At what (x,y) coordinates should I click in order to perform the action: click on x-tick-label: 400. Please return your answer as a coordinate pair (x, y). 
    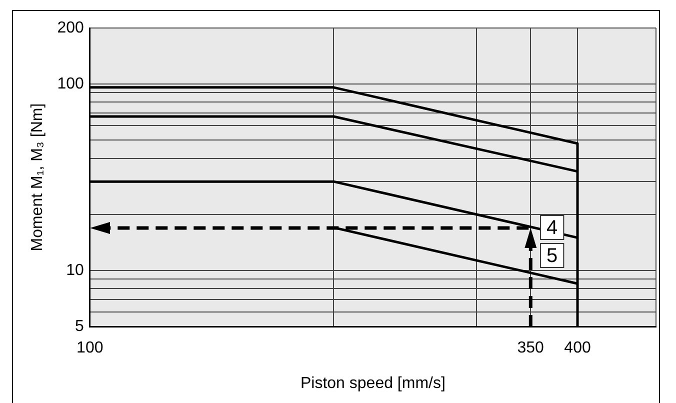
    Looking at the image, I should click on (577, 348).